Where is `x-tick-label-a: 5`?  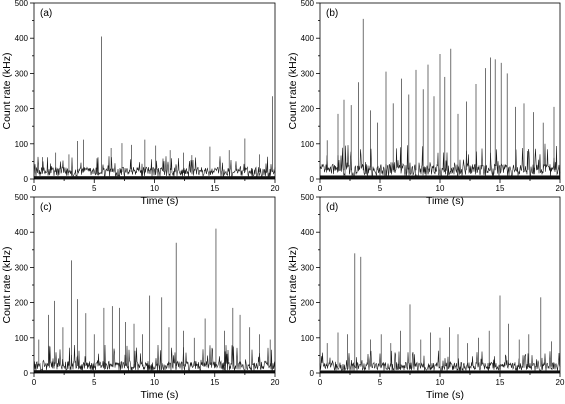 x-tick-label-a: 5 is located at coordinates (94, 188).